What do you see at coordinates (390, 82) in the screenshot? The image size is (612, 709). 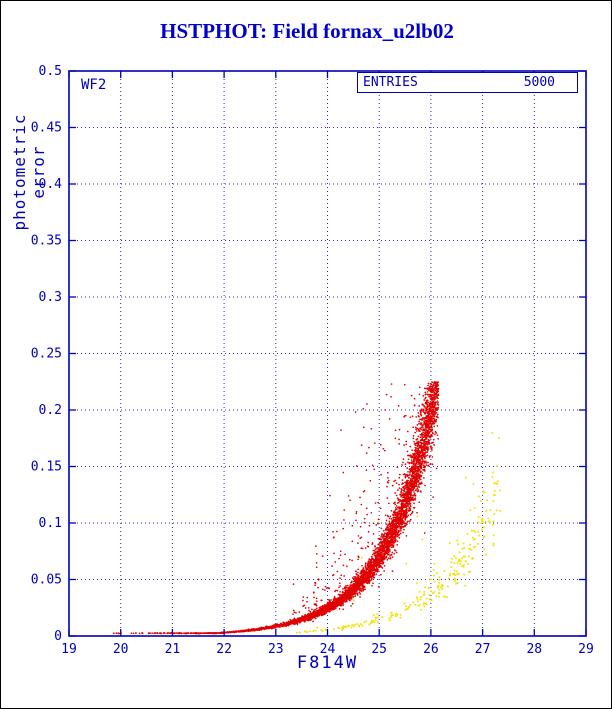 I see `entries-label: ENTRIES` at bounding box center [390, 82].